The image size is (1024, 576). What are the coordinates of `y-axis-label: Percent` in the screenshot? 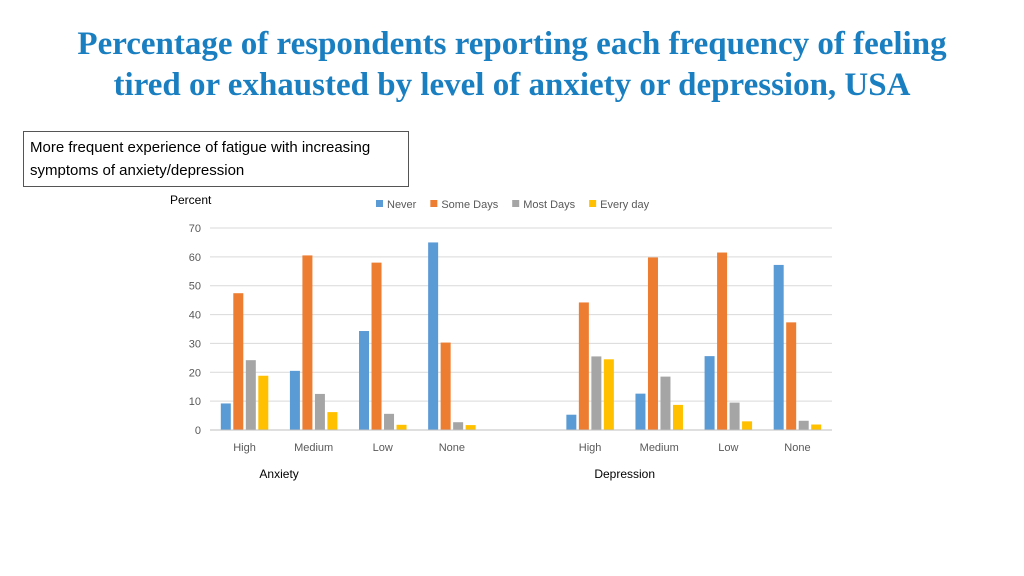 It's located at (191, 200).